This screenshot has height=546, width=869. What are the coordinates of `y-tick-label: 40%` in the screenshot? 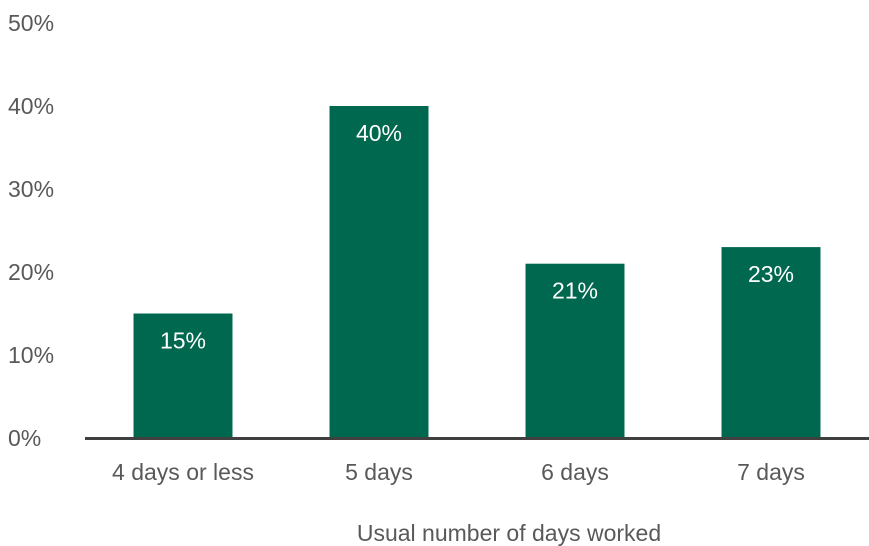 It's located at (31, 106).